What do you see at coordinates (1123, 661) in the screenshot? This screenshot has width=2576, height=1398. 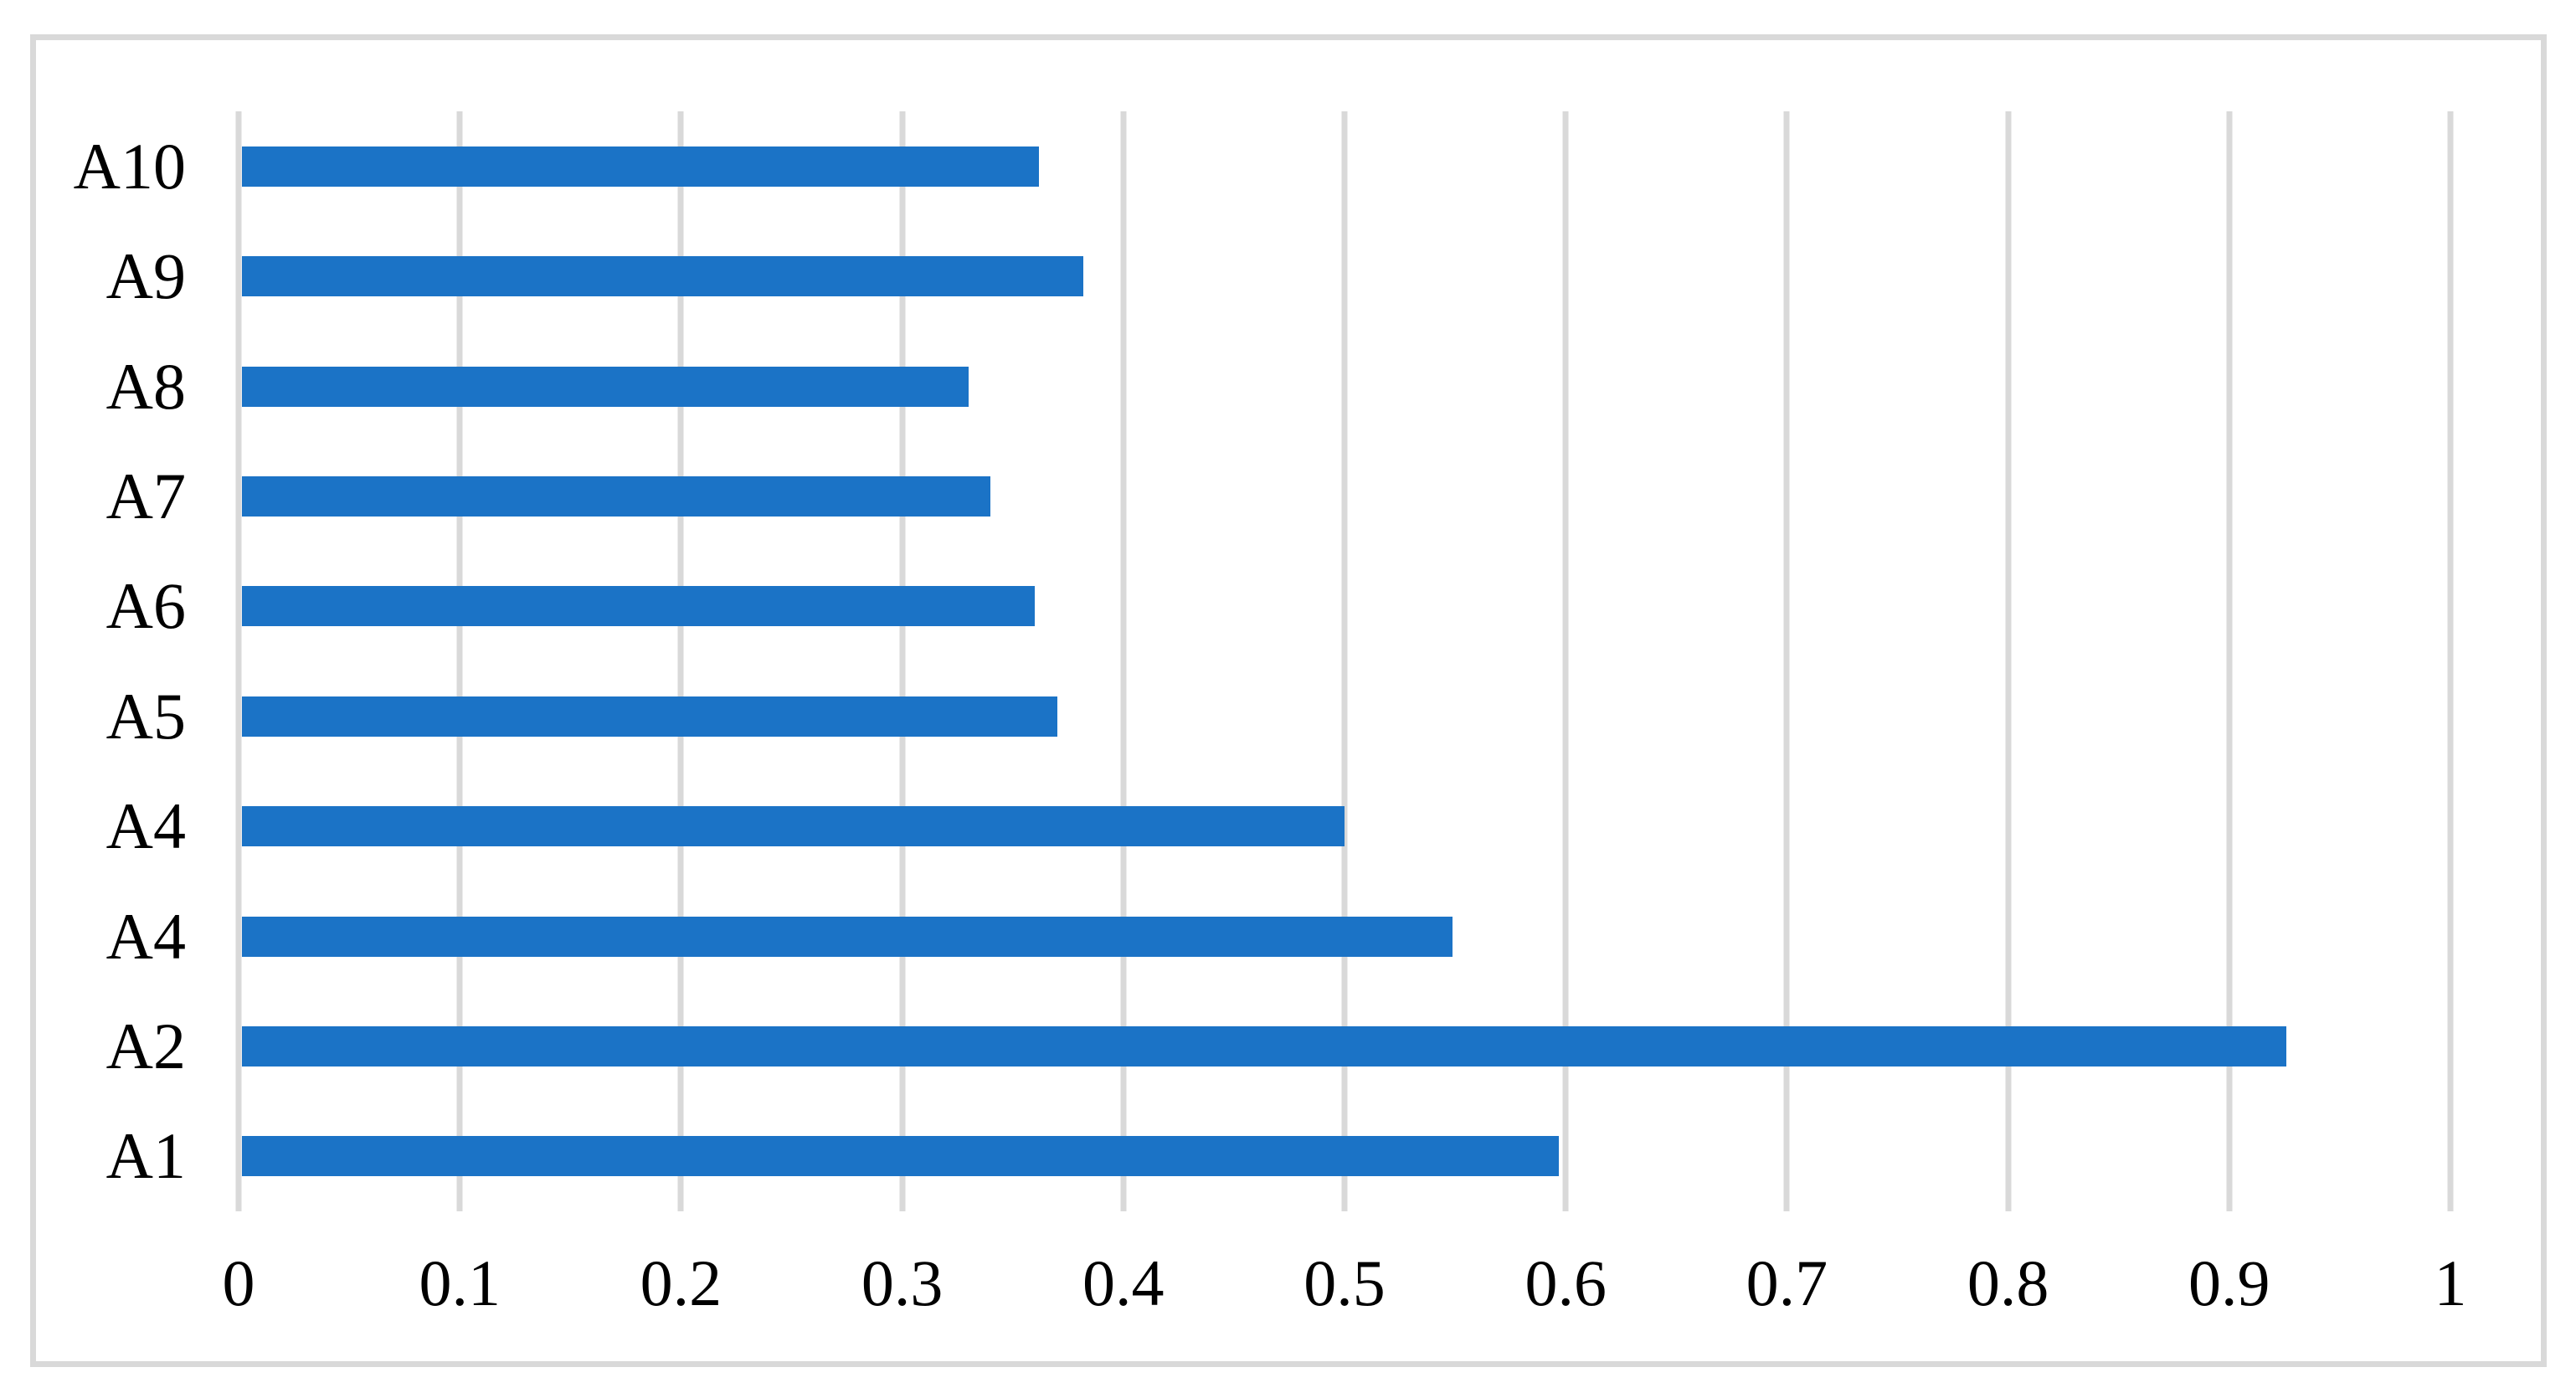 I see `gridline-x-0.4` at bounding box center [1123, 661].